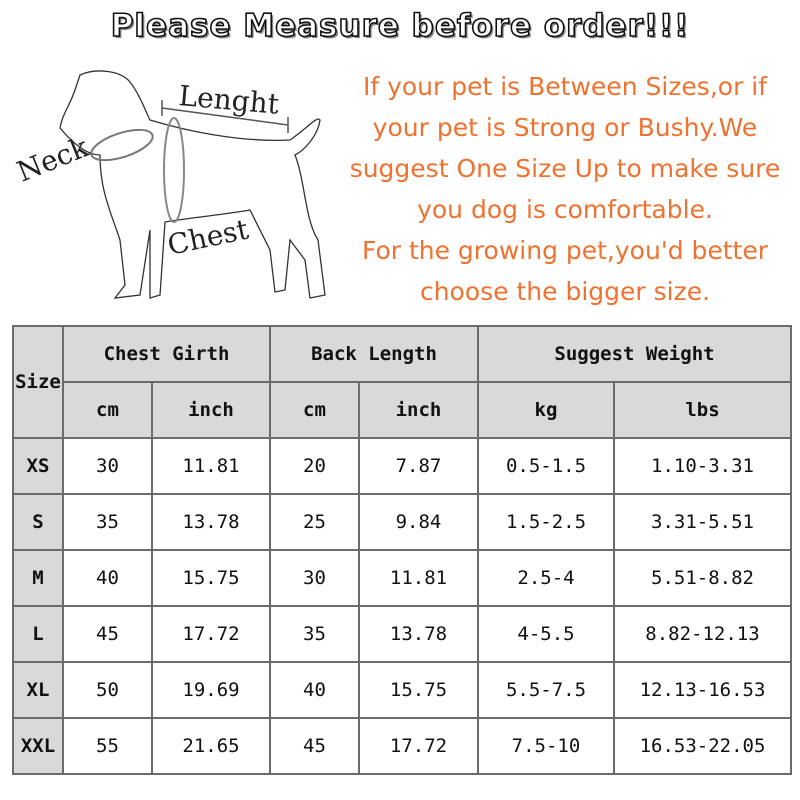 This screenshot has width=800, height=800. Describe the element at coordinates (225, 116) in the screenshot. I see `length-bar` at that location.